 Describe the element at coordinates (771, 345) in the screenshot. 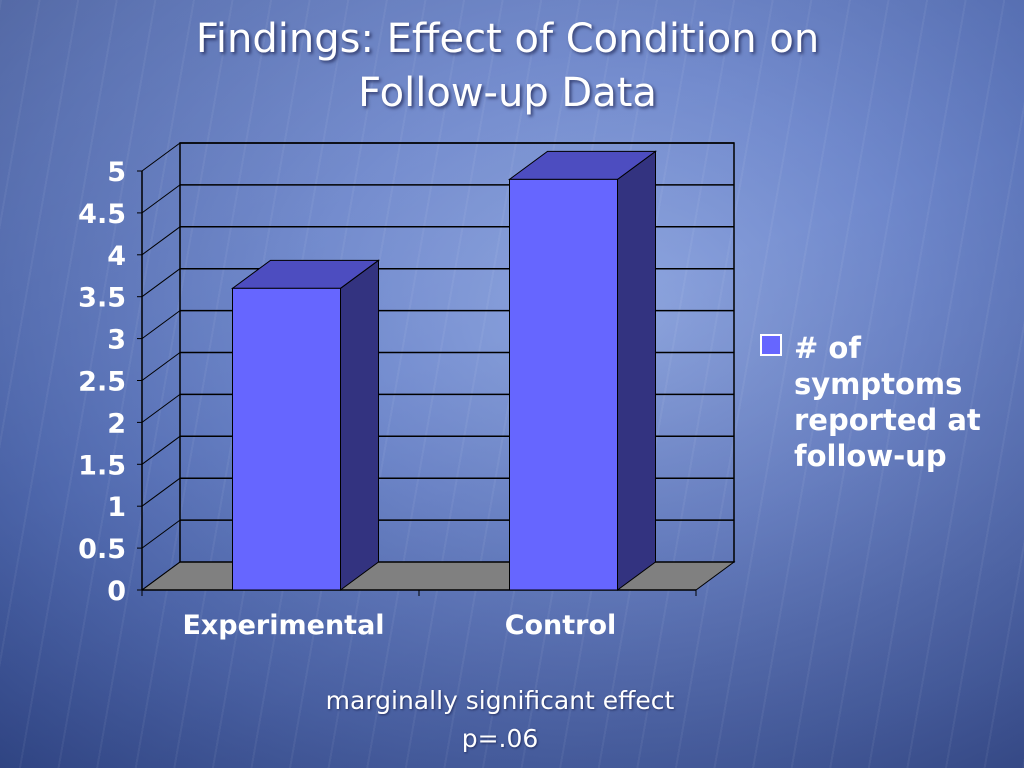

I see `legend-swatch` at that location.